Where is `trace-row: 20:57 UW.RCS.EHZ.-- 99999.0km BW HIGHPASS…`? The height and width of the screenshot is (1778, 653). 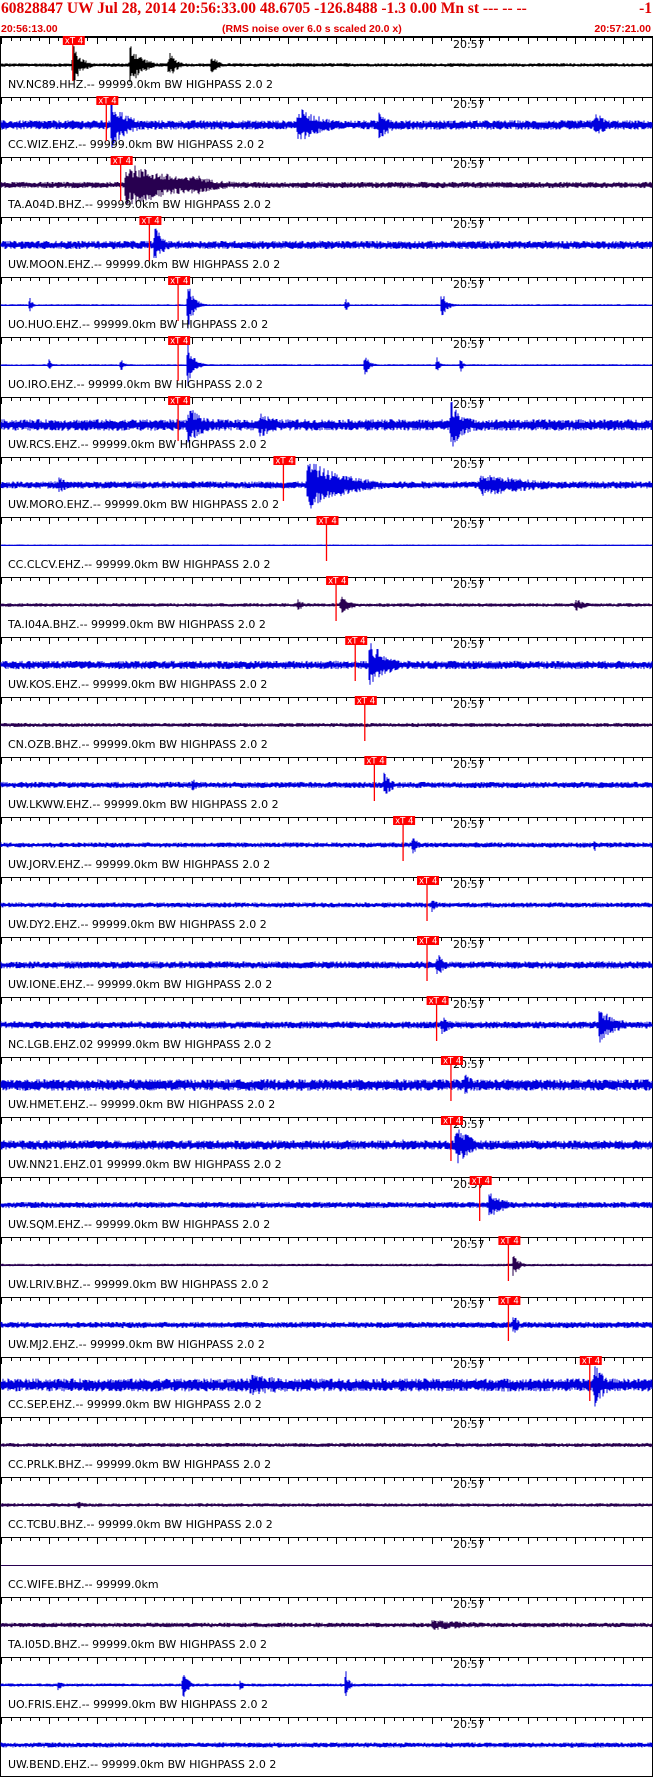 trace-row: 20:57 UW.RCS.EHZ.-- 99999.0km BW HIGHPASS… is located at coordinates (326, 423).